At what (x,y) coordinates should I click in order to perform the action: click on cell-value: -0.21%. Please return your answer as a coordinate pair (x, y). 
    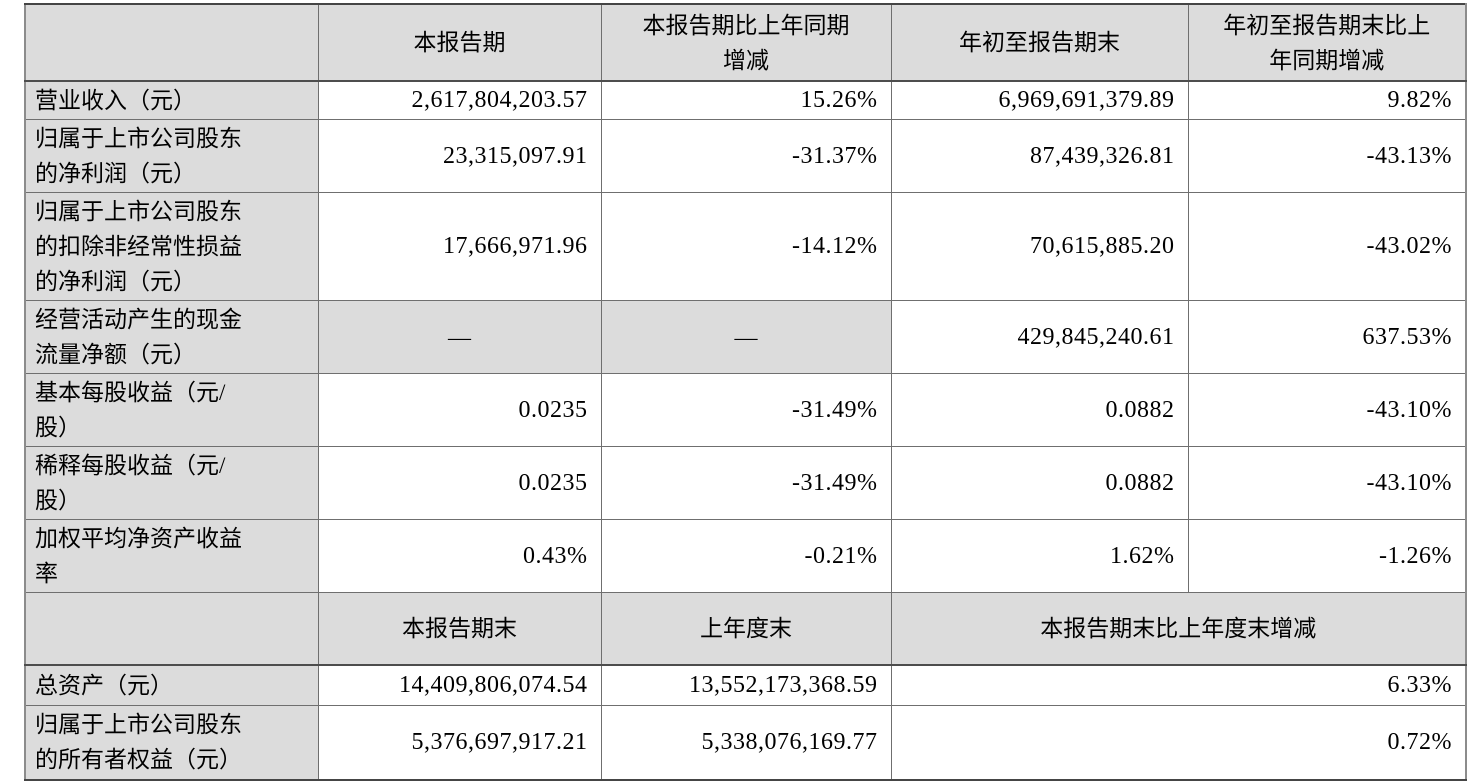
    Looking at the image, I should click on (746, 556).